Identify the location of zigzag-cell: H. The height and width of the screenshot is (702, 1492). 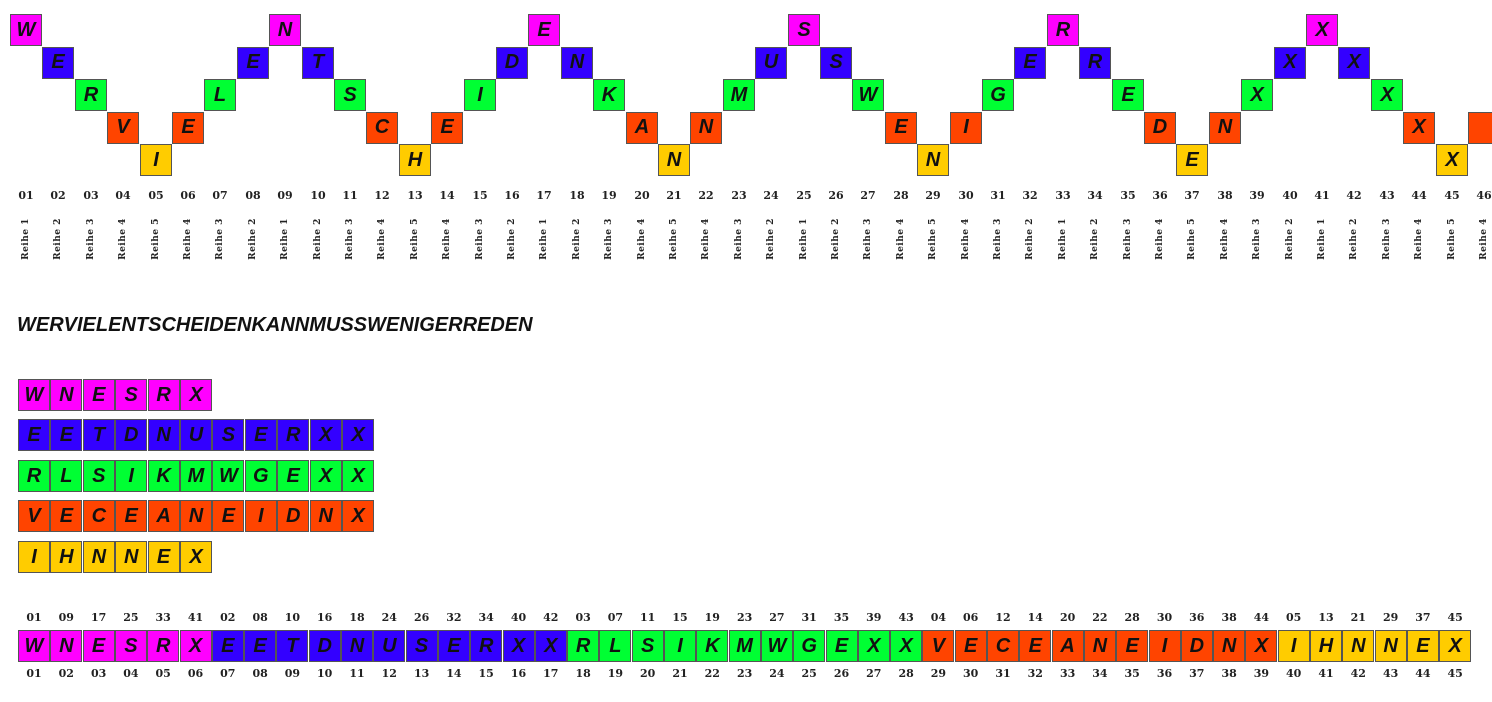
(415, 160).